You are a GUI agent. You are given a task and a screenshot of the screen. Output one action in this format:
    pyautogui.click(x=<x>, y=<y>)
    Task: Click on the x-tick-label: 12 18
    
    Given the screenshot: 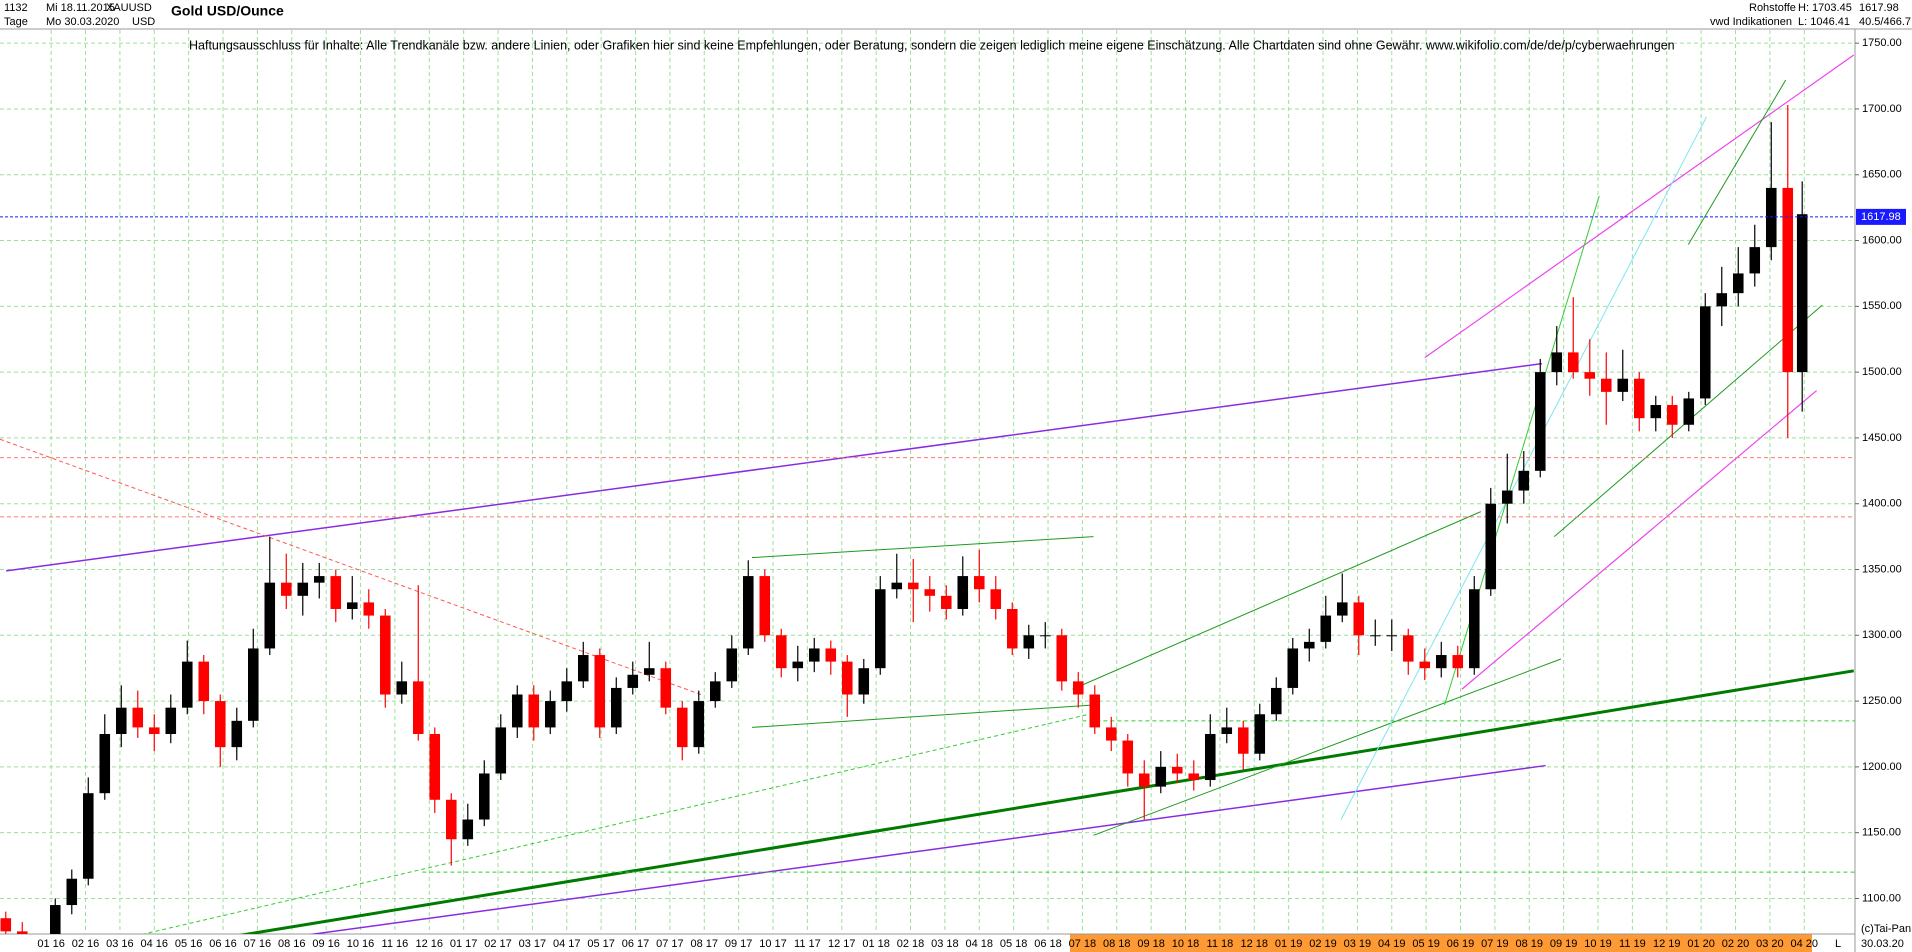 What is the action you would take?
    pyautogui.click(x=1255, y=944)
    